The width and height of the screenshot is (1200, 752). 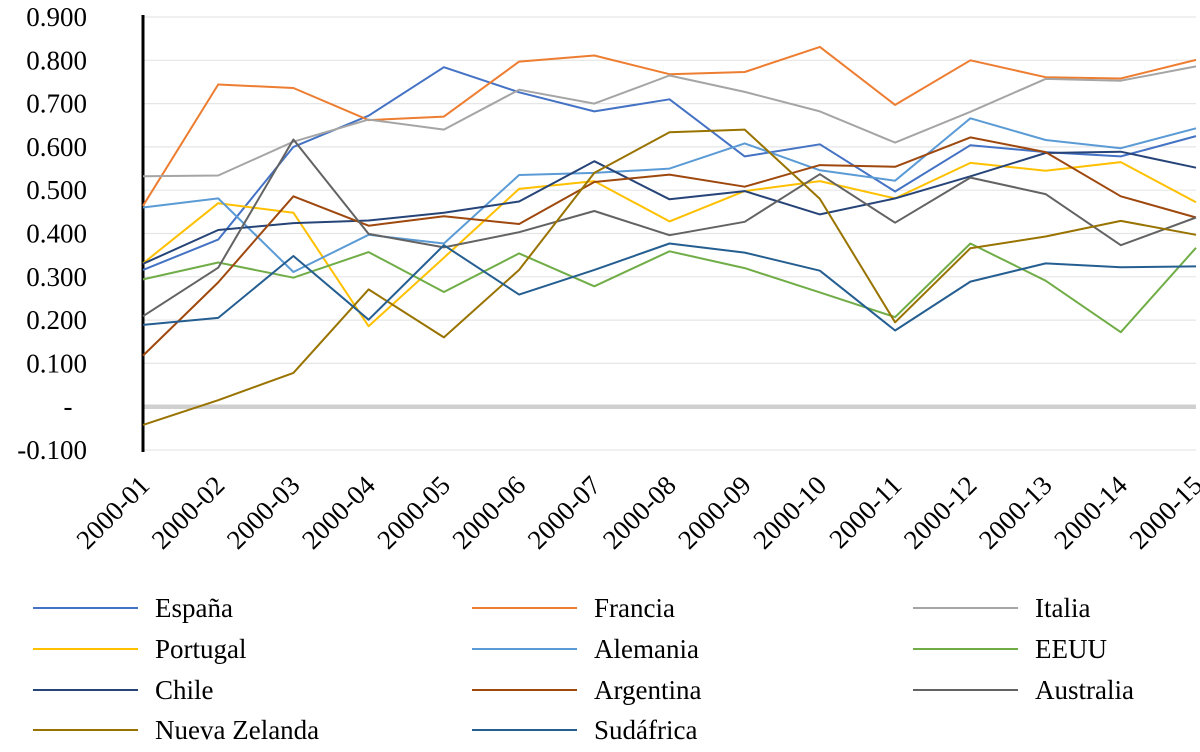 I want to click on x-tick-label: 2000-01, so click(x=112, y=512).